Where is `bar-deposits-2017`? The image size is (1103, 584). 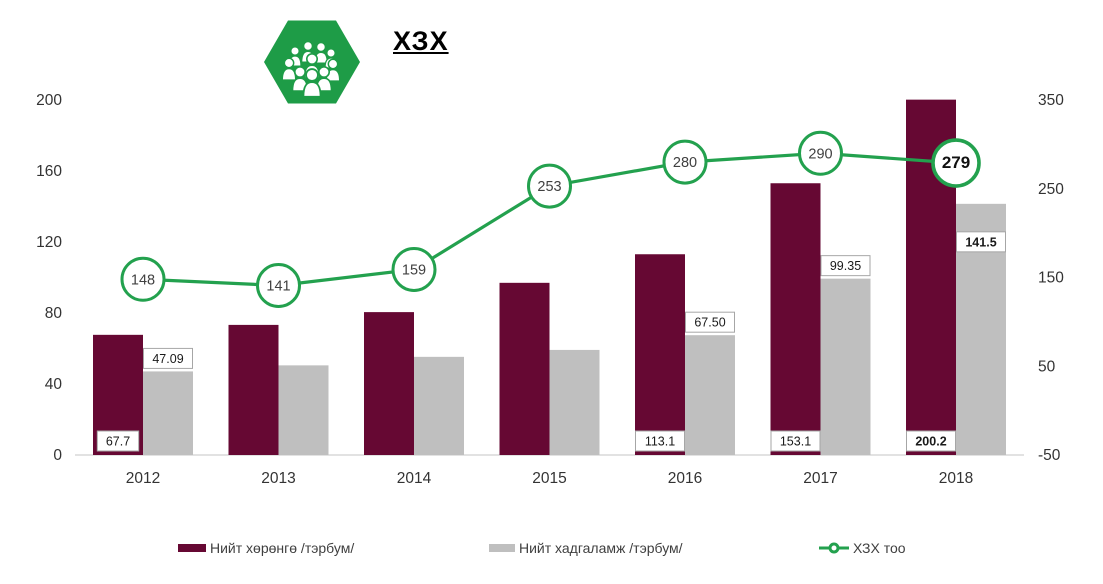 bar-deposits-2017 is located at coordinates (845, 366).